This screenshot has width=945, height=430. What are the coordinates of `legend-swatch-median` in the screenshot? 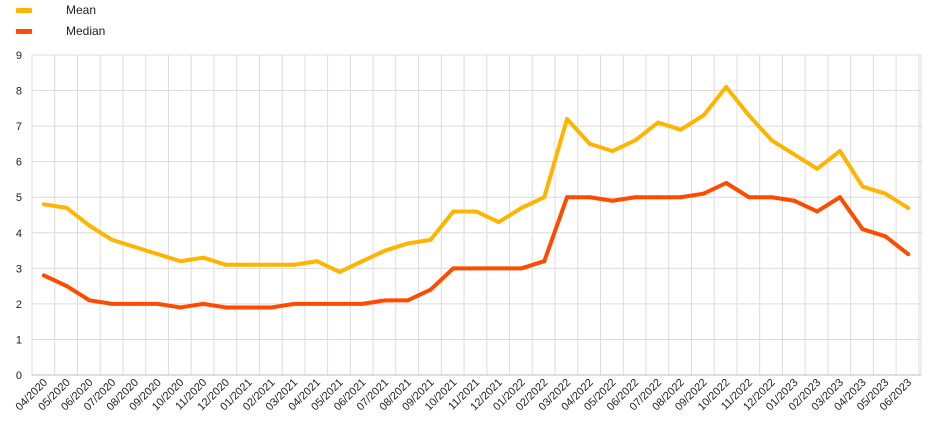 It's located at (24, 31).